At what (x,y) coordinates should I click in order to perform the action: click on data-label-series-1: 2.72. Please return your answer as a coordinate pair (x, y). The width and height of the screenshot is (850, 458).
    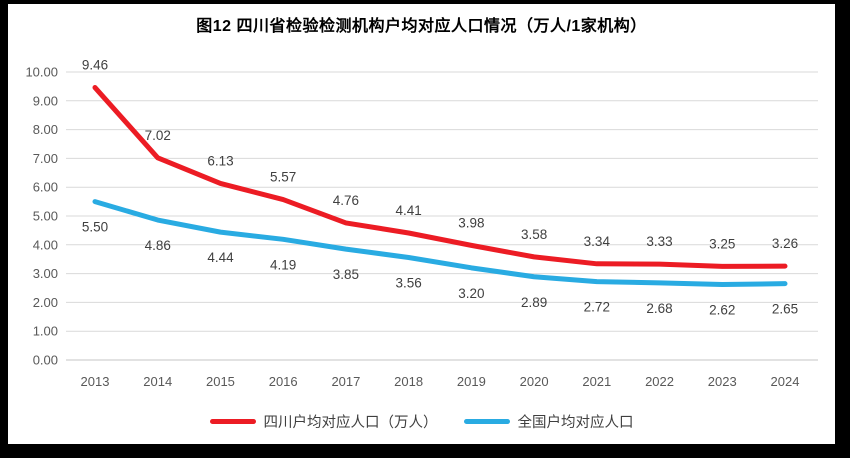
    Looking at the image, I should click on (597, 307).